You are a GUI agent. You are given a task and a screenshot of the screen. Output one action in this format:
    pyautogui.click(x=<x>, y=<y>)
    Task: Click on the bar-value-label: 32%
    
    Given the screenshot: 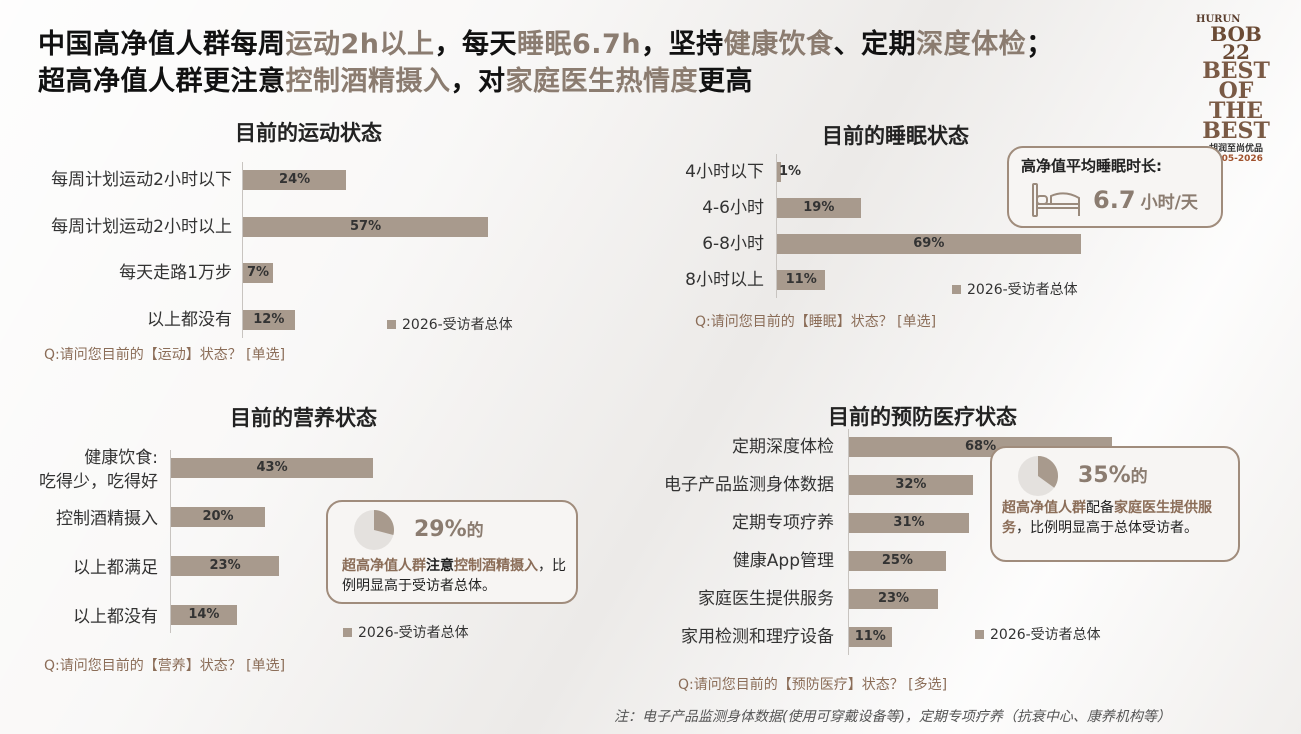 What is the action you would take?
    pyautogui.click(x=911, y=484)
    